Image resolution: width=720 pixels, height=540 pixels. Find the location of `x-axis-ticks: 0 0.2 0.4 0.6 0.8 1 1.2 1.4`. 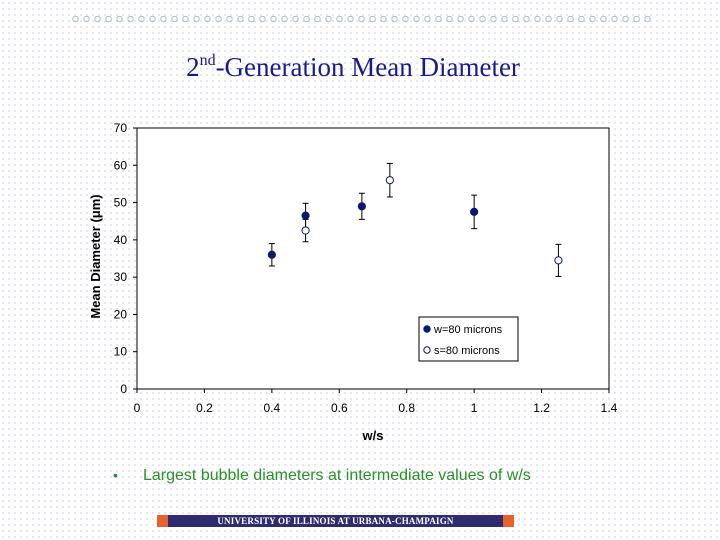

x-axis-ticks: 0 0.2 0.4 0.6 0.8 1 1.2 1.4 is located at coordinates (376, 402).